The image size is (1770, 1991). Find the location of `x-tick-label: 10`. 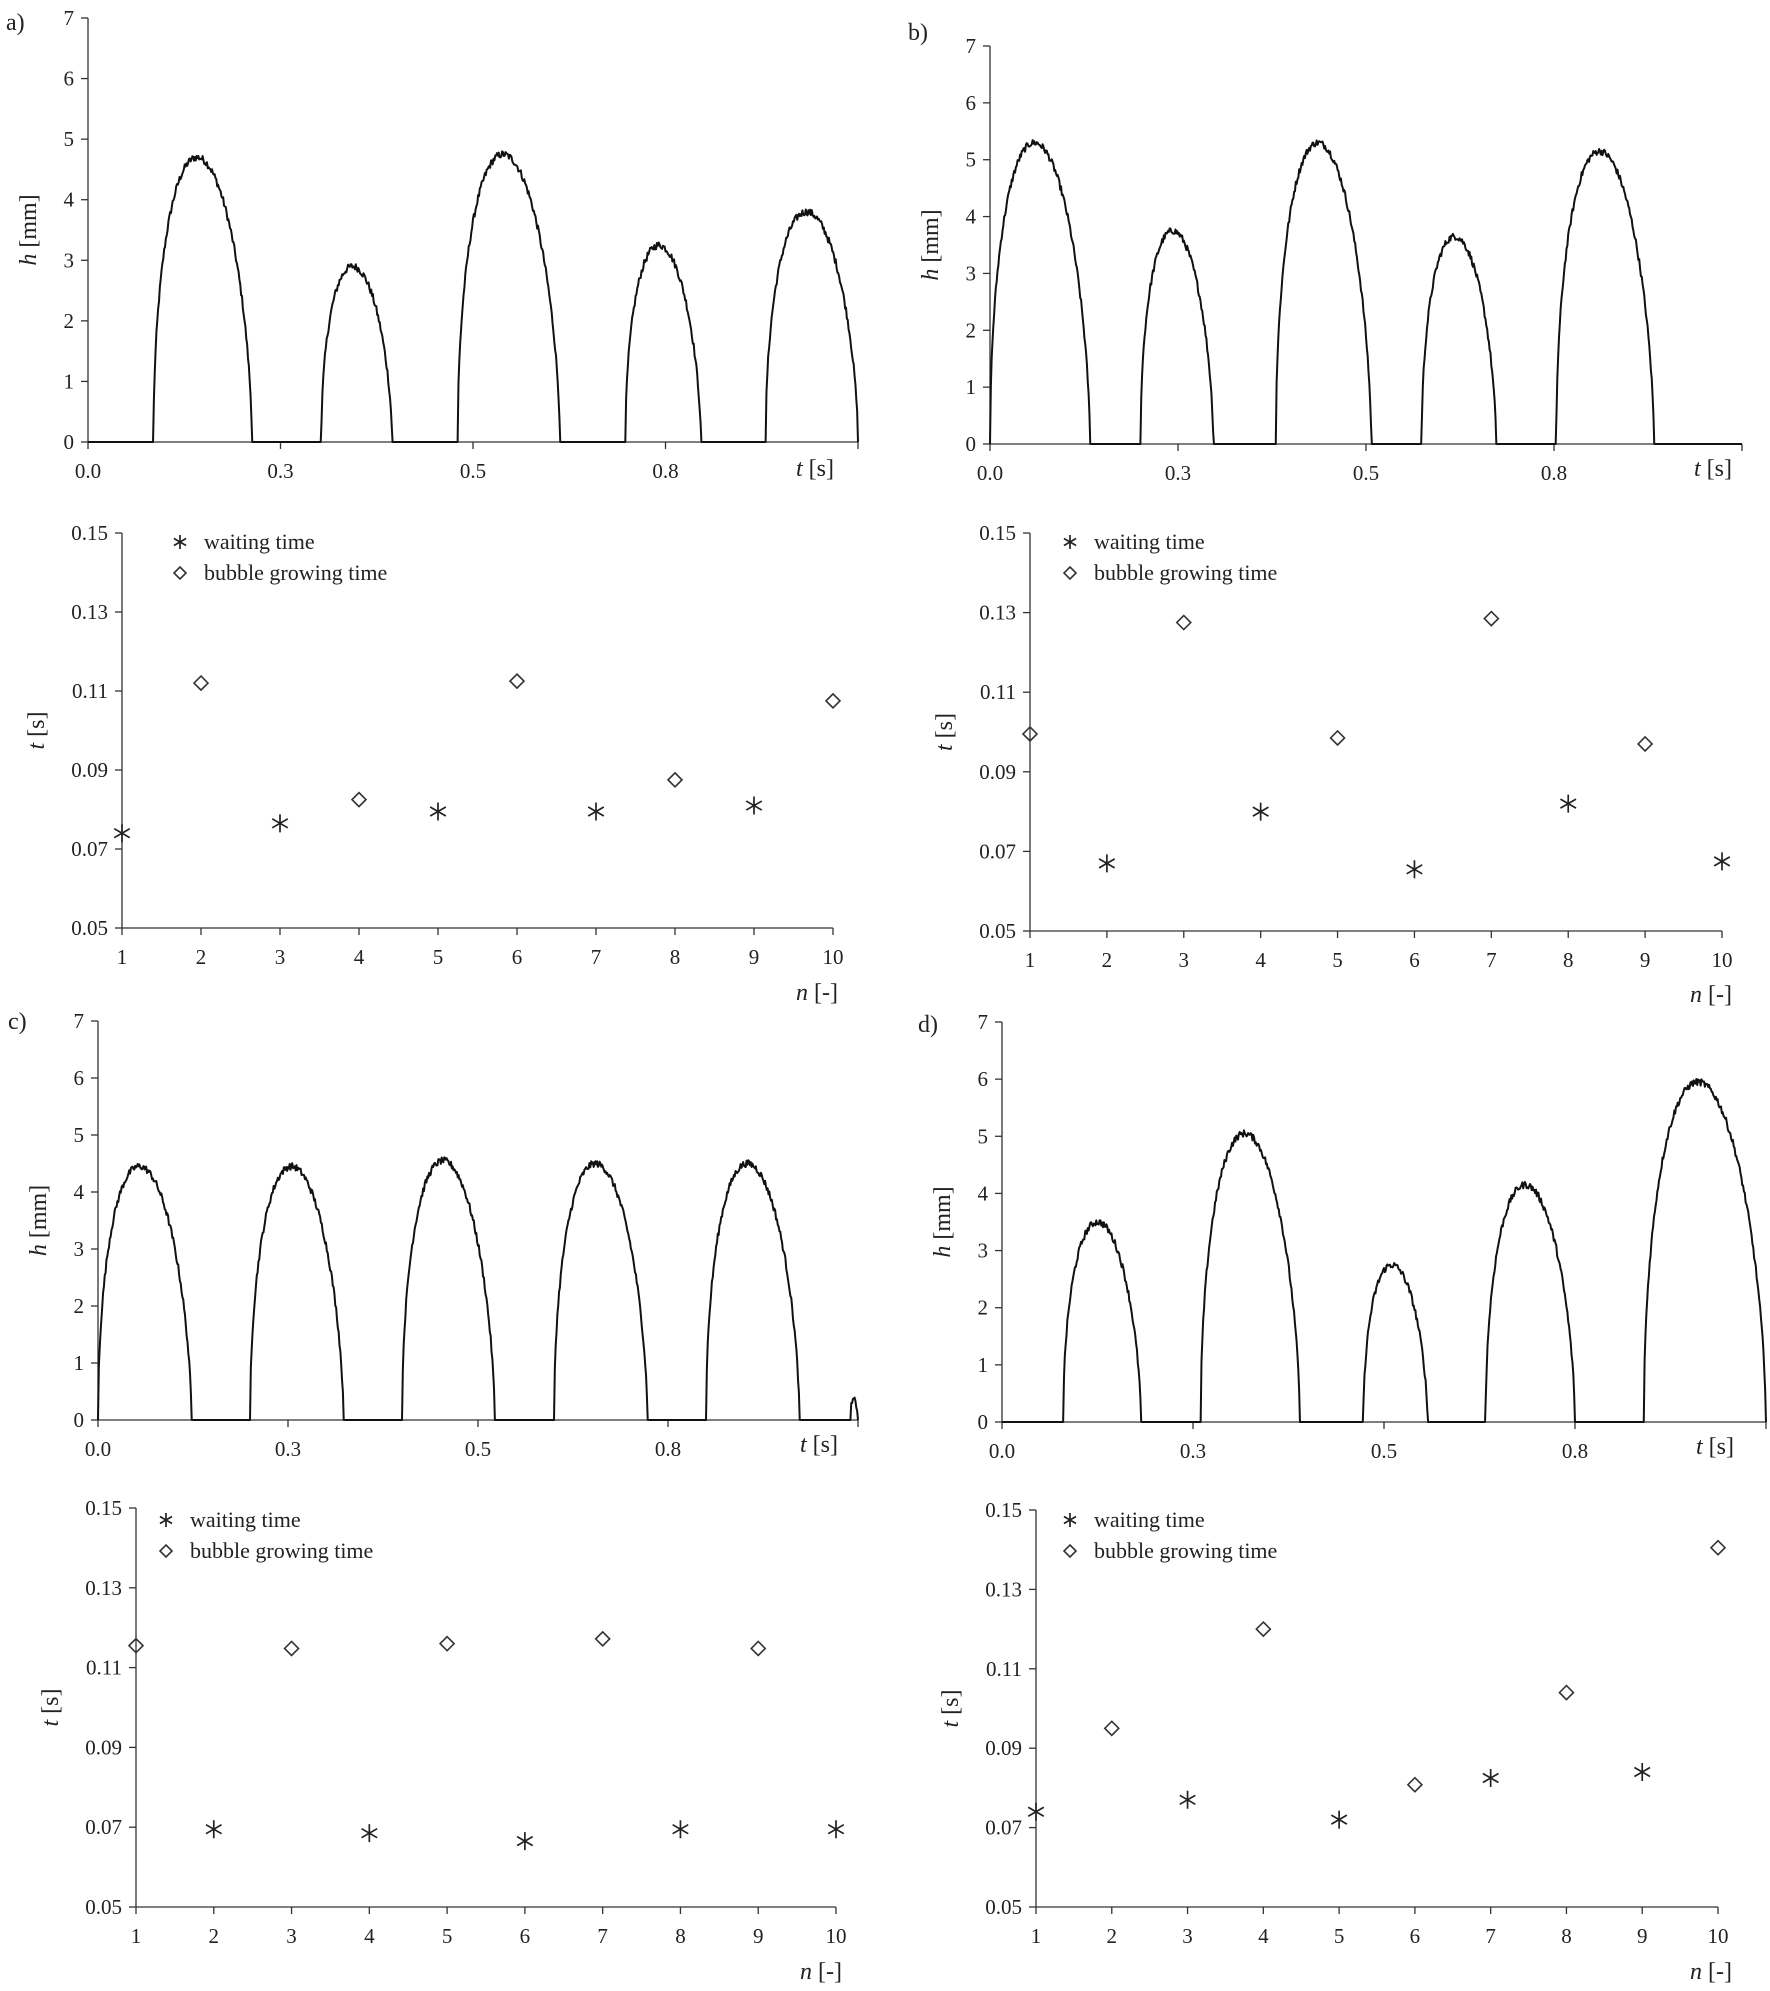

x-tick-label: 10 is located at coordinates (1722, 960).